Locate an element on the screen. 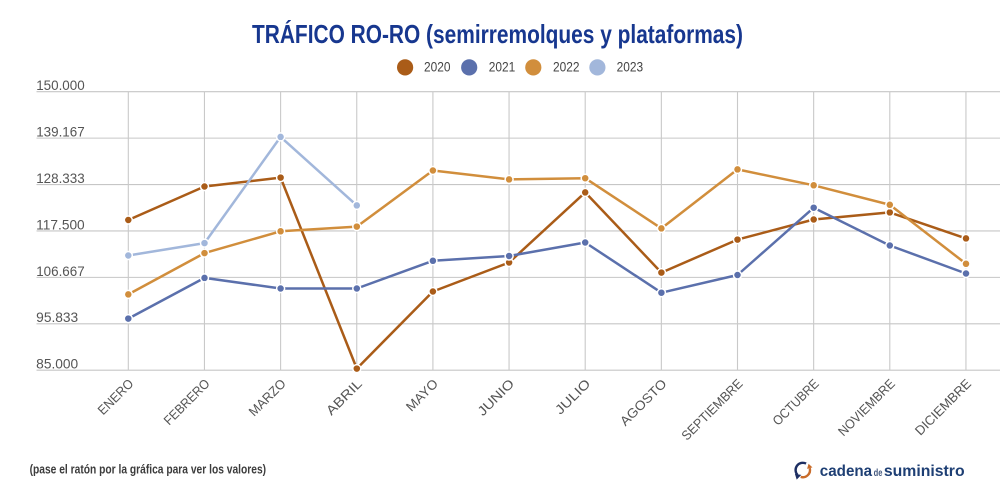  svg-text: 2020 is located at coordinates (437, 67).